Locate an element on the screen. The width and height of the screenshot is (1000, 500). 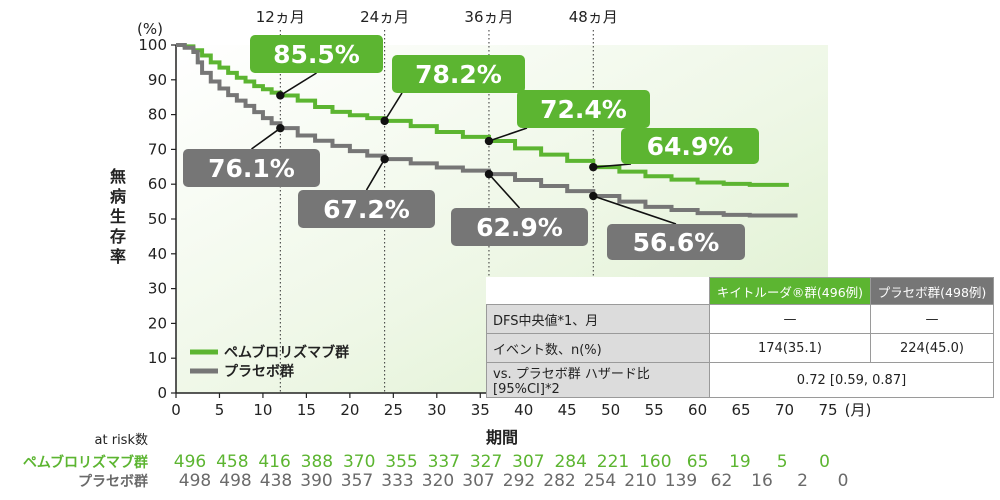
at-risk-value: 2 is located at coordinates (802, 481).